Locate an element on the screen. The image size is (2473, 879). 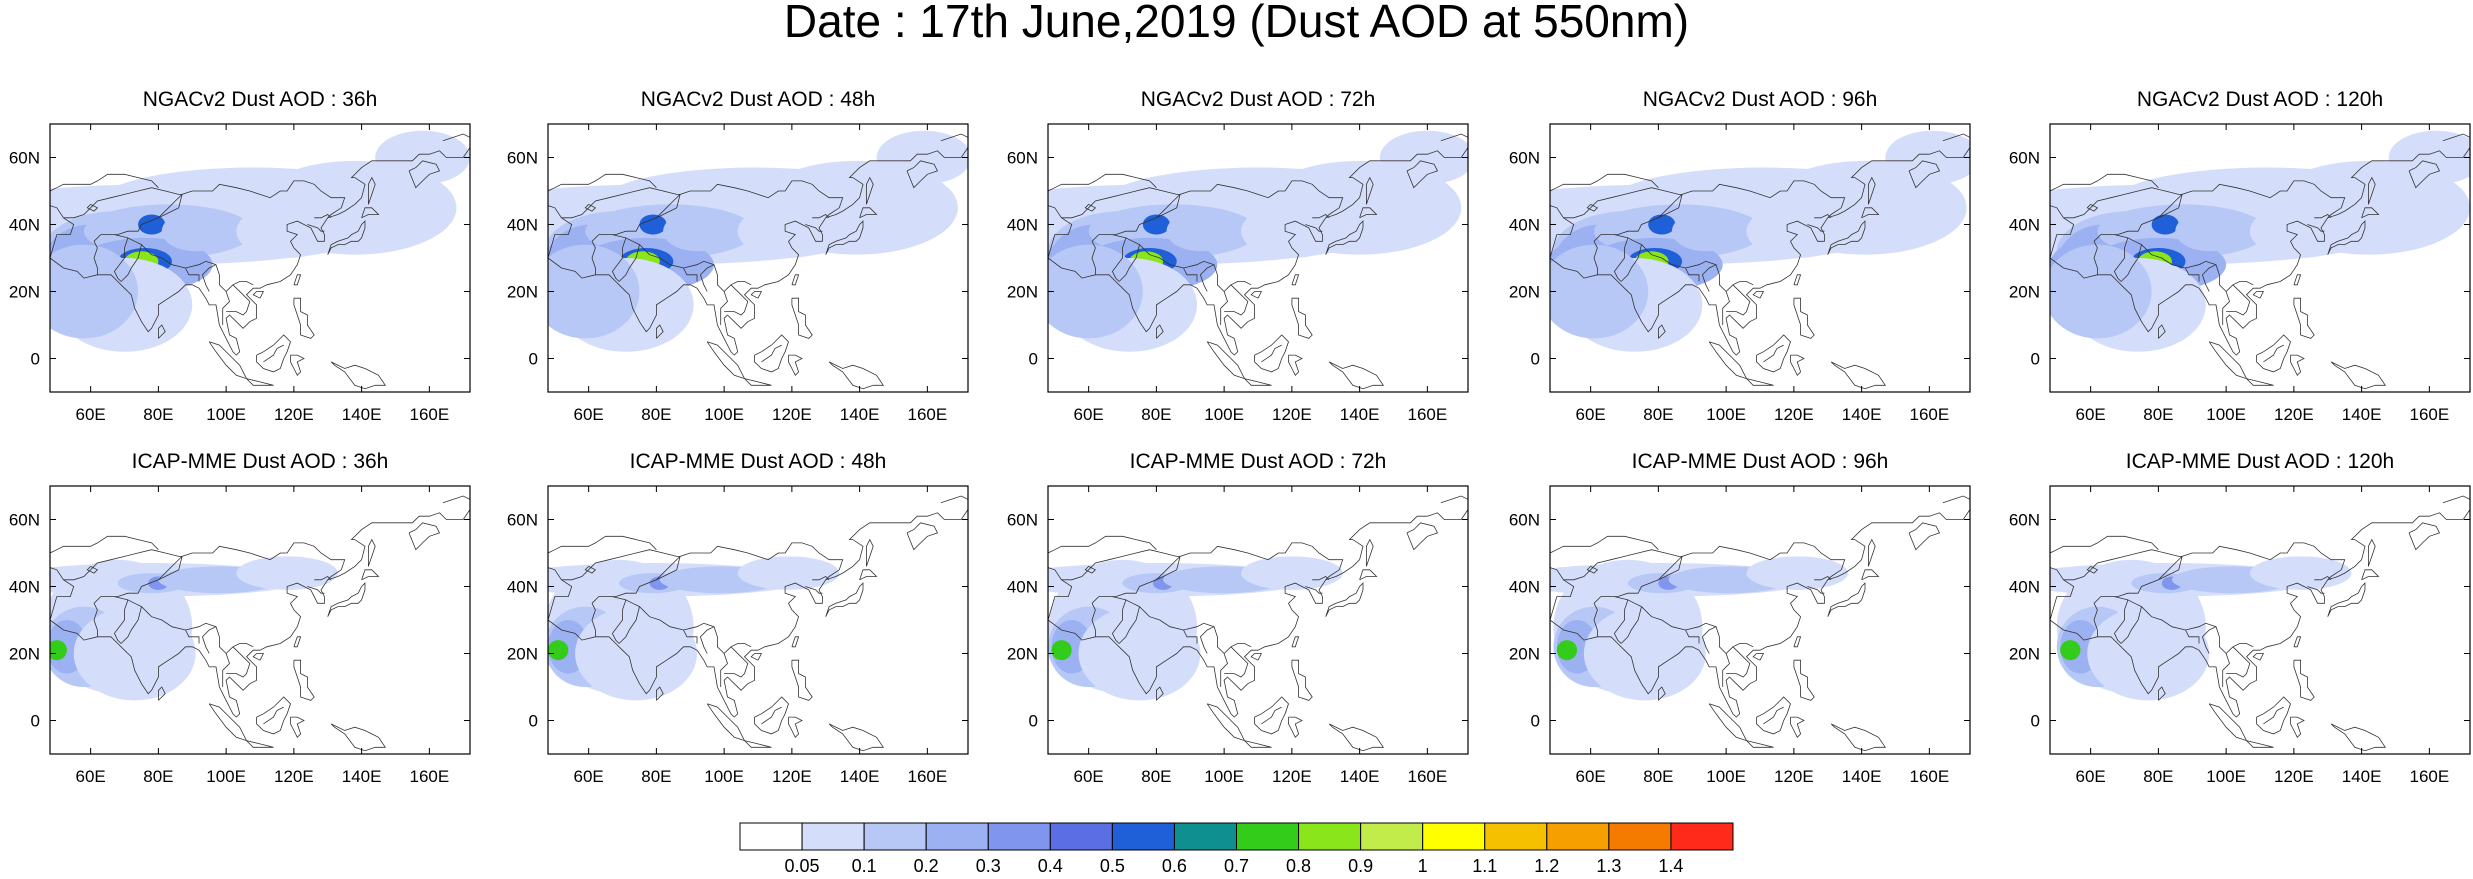
y-tick-label: 20N is located at coordinates (2024, 654).